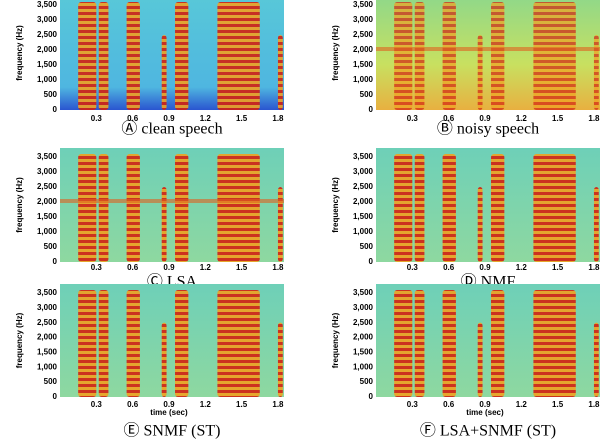 The height and width of the screenshot is (448, 616). What do you see at coordinates (172, 431) in the screenshot?
I see `panel-caption: Ⓔ SNMF (ST)` at bounding box center [172, 431].